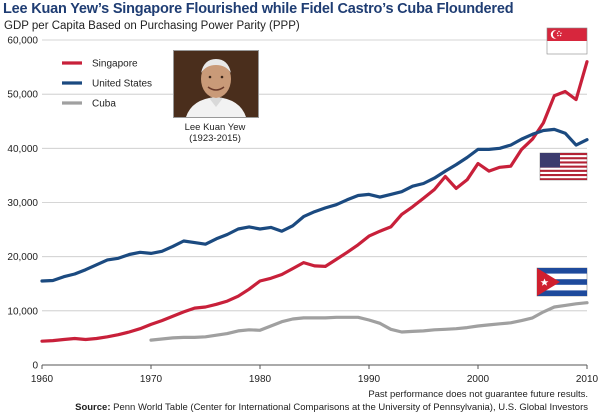 This screenshot has width=600, height=415. I want to click on singapore-flag-icon, so click(567, 41).